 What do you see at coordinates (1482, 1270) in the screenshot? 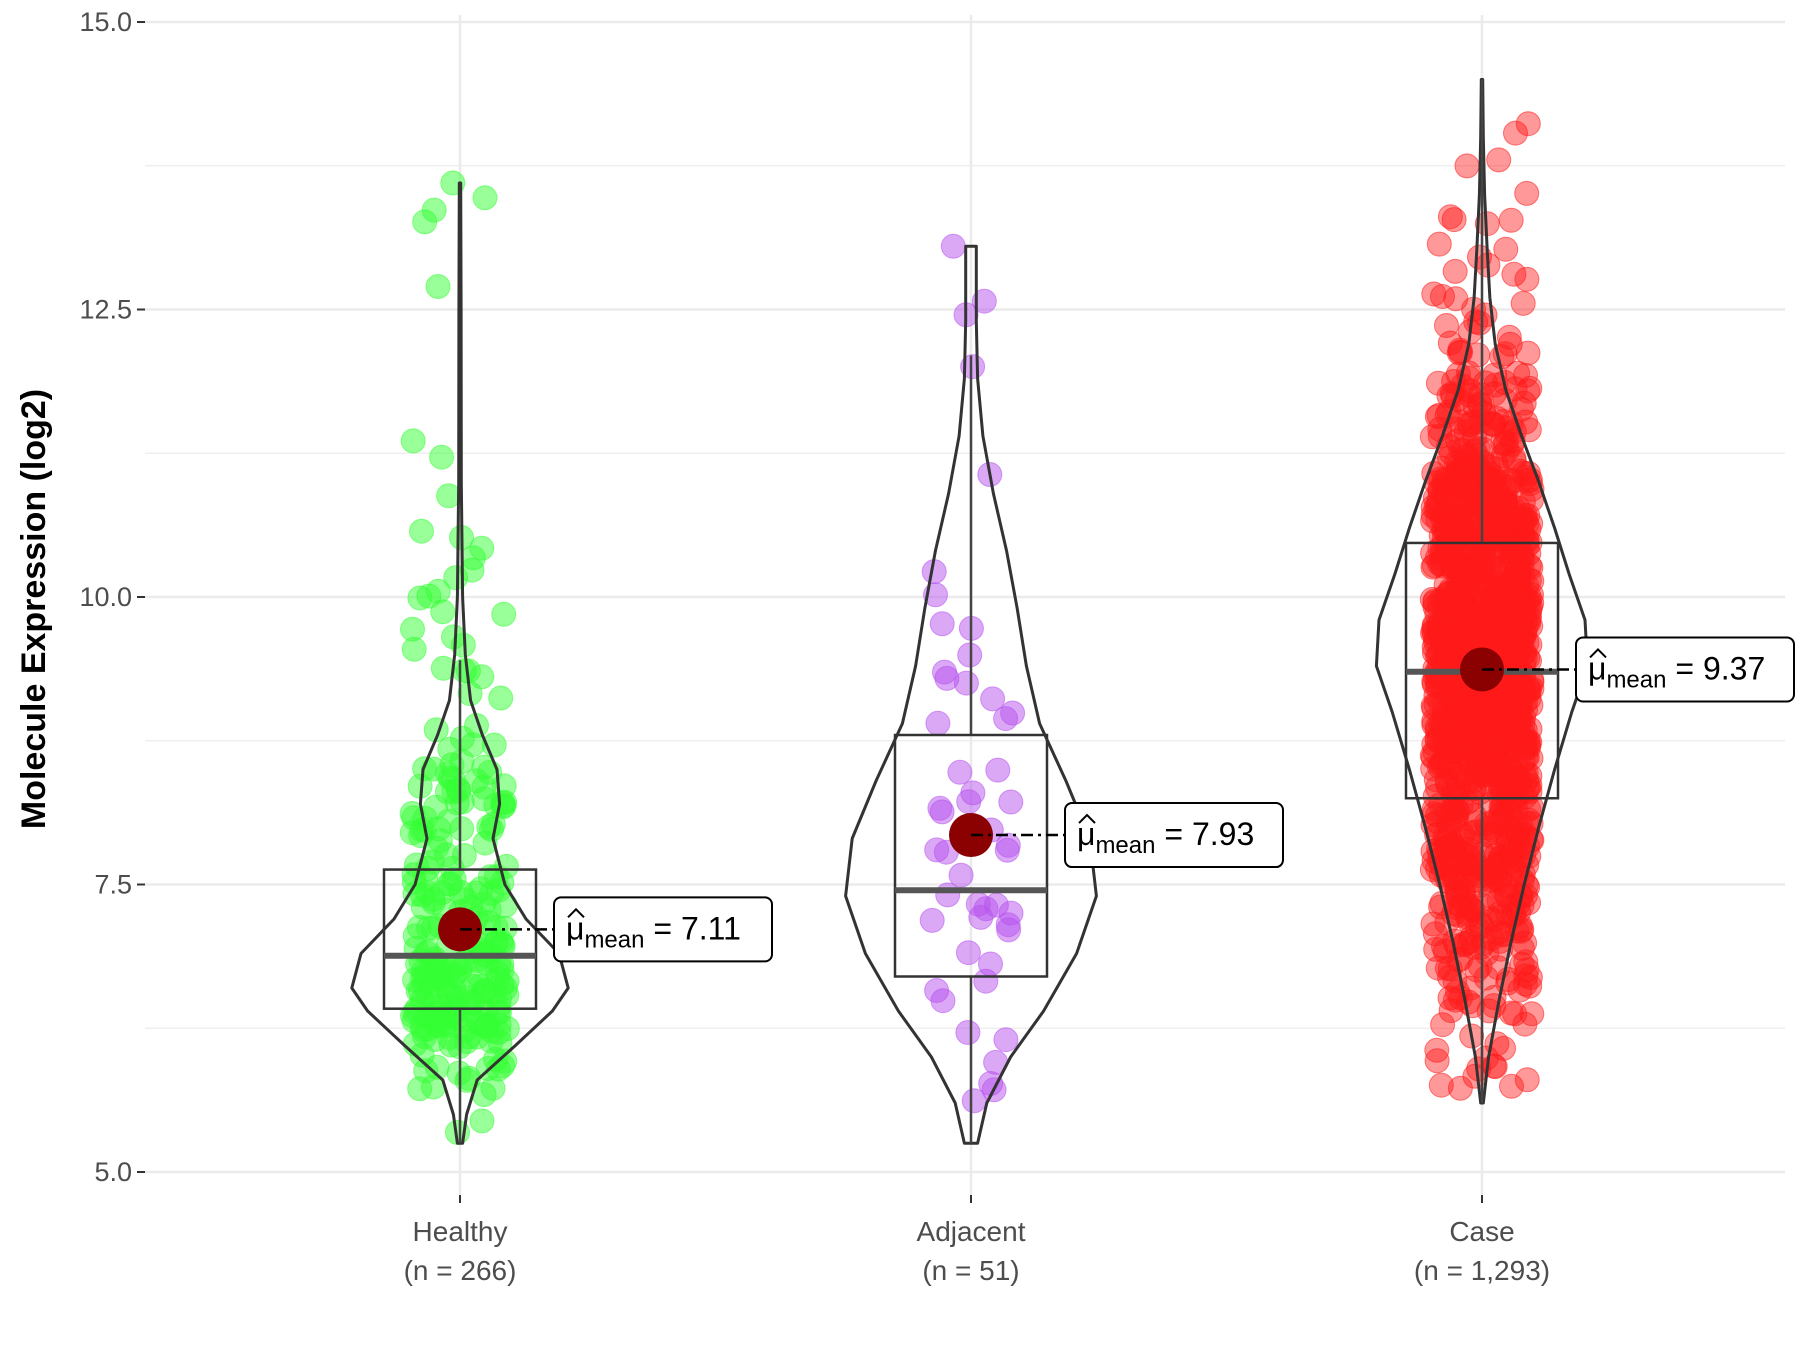
I see `x-count-label: (n = 1,293)` at bounding box center [1482, 1270].